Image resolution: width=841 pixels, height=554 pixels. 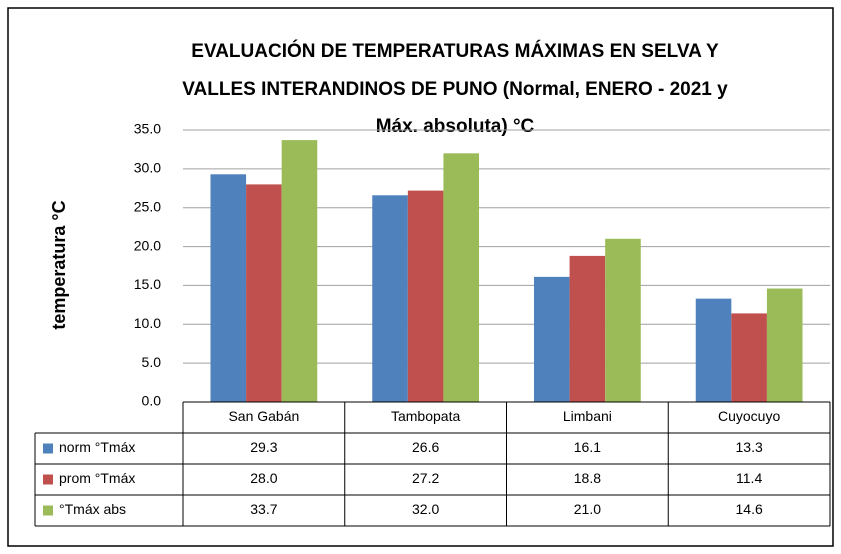 What do you see at coordinates (147, 245) in the screenshot?
I see `y-tick-label: 20.0` at bounding box center [147, 245].